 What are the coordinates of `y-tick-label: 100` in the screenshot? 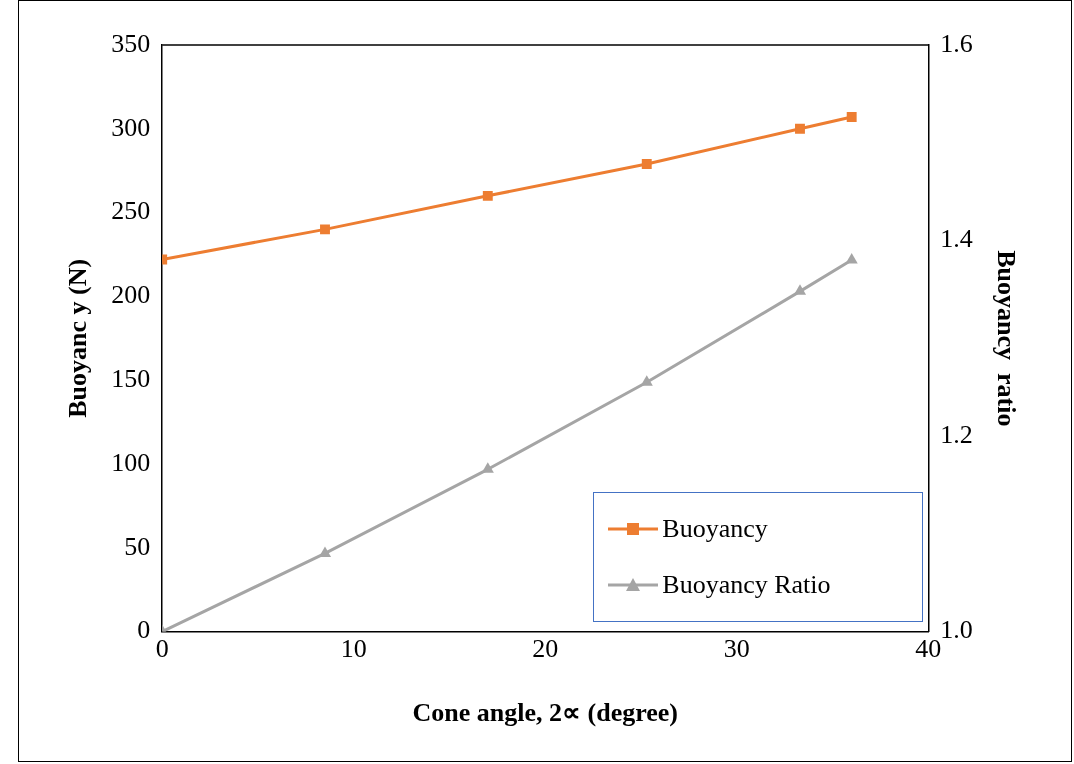 It's located at (131, 462).